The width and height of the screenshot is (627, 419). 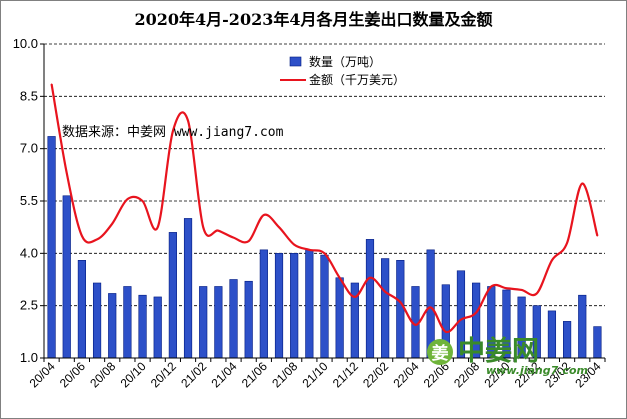 I want to click on y-tick-label: 5.5, so click(x=29, y=200).